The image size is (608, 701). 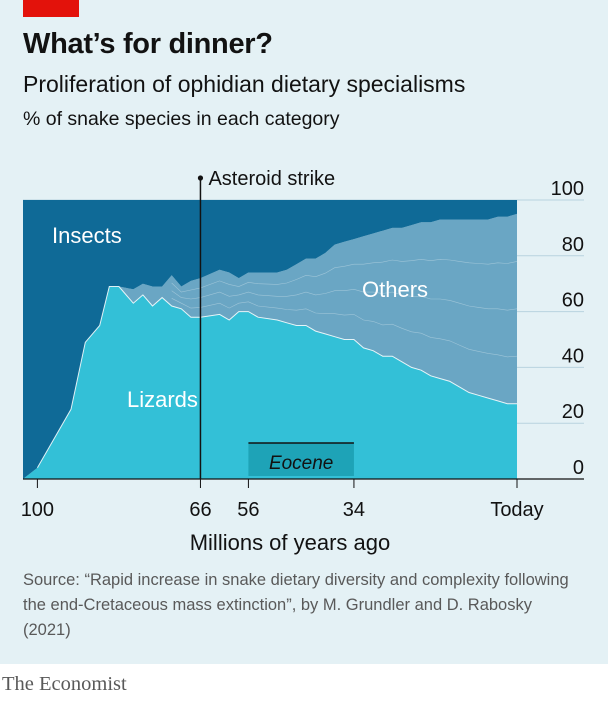 I want to click on y-tick-label: 100, so click(x=567, y=189).